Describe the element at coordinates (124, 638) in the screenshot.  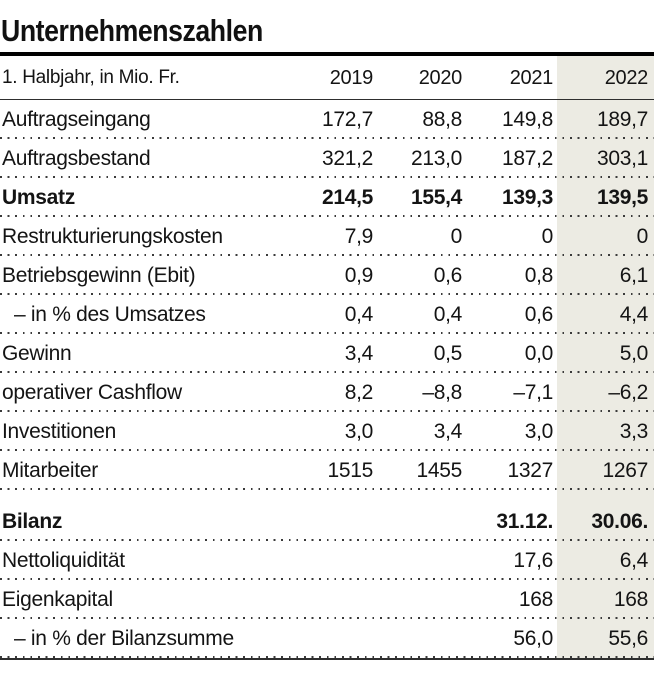
I see `row-label: – in % der Bilanzsumme` at that location.